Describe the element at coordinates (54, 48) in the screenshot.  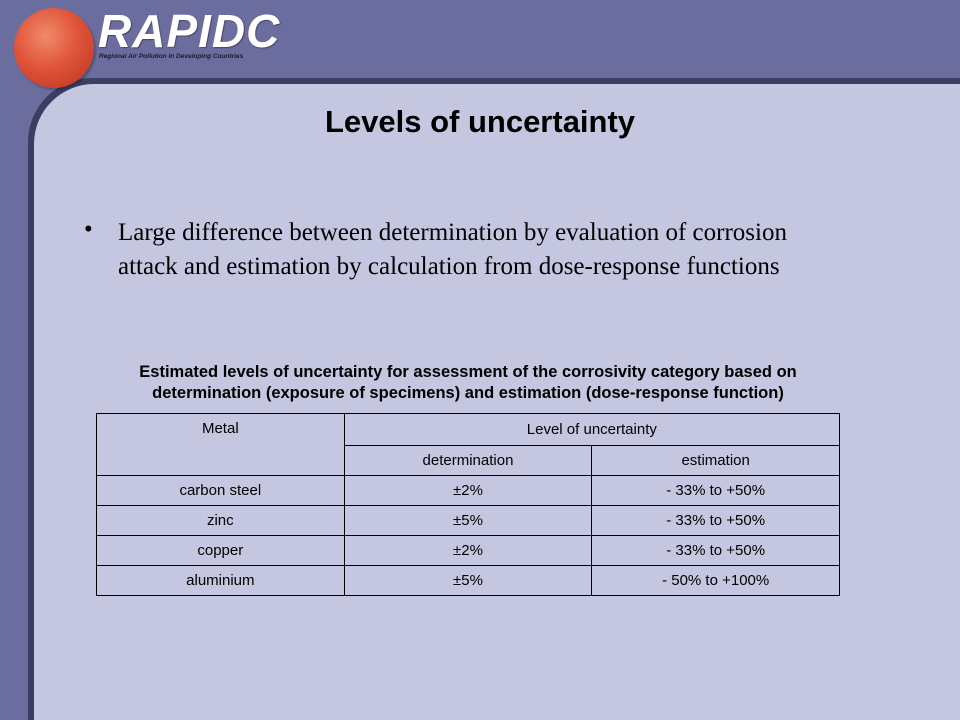
I see `logo-circle-icon` at that location.